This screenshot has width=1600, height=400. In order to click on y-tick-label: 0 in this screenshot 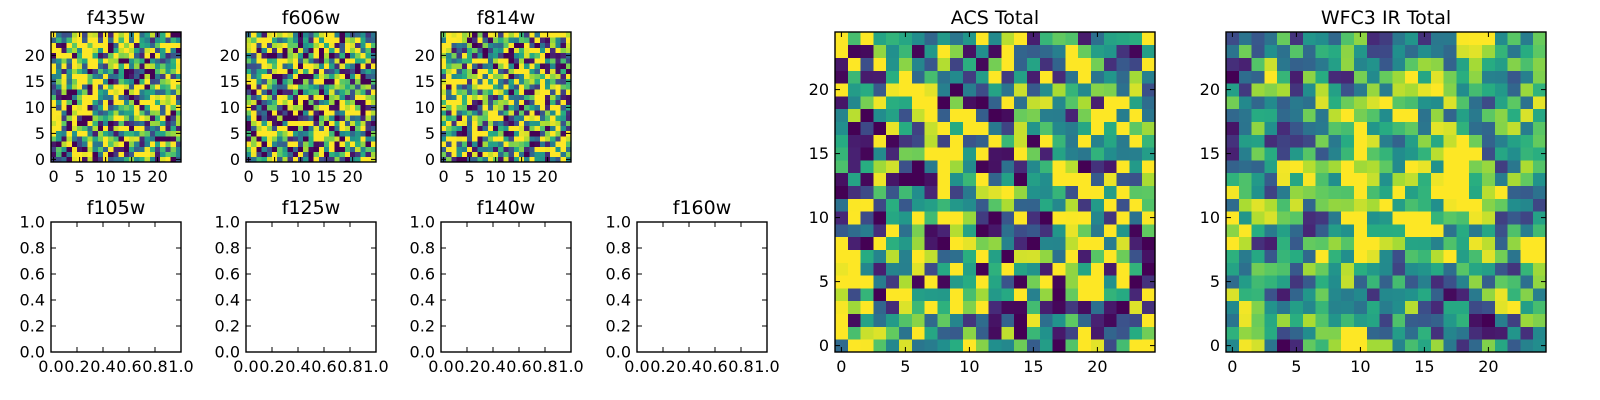, I will do `click(40, 159)`.